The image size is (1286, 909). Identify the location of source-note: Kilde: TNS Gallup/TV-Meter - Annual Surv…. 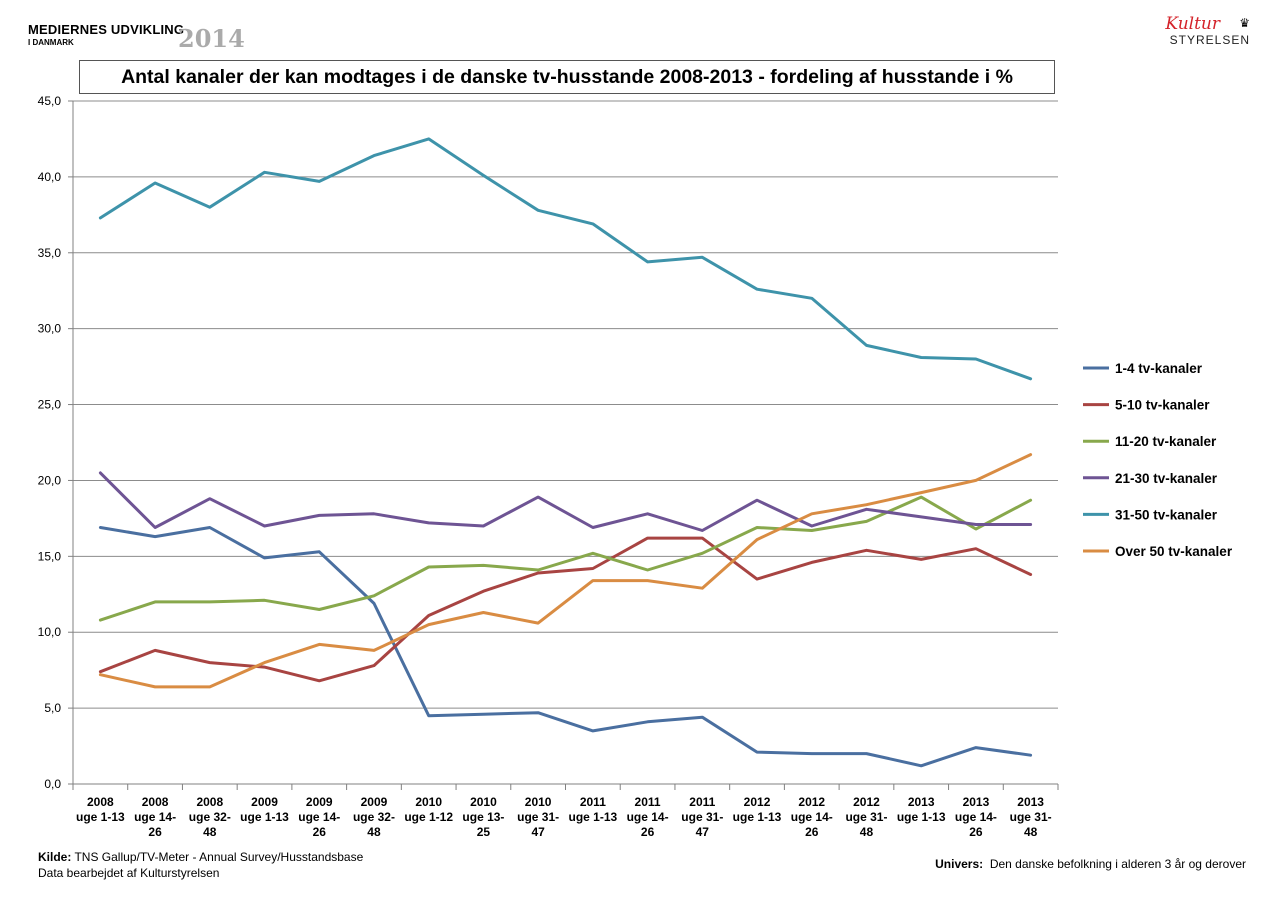
(200, 865).